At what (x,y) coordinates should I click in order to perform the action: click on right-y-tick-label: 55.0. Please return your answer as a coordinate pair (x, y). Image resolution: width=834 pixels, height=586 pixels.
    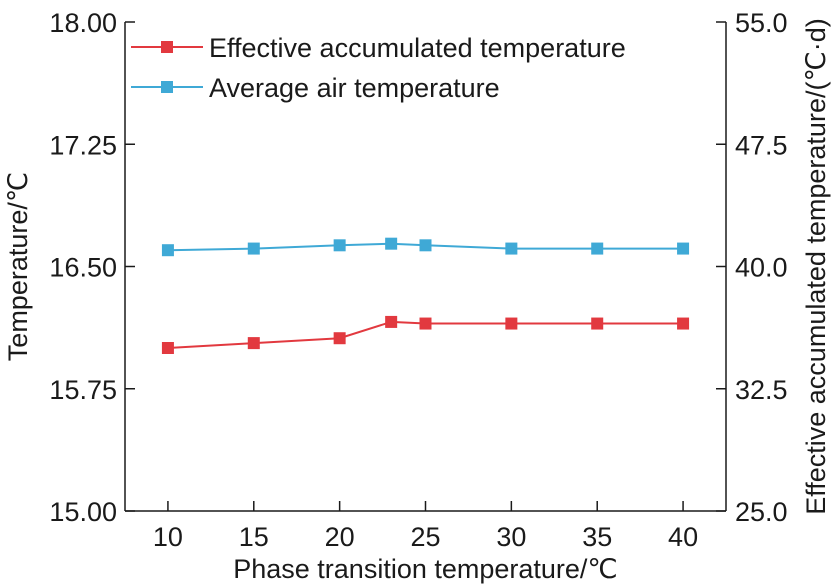
    Looking at the image, I should click on (761, 23).